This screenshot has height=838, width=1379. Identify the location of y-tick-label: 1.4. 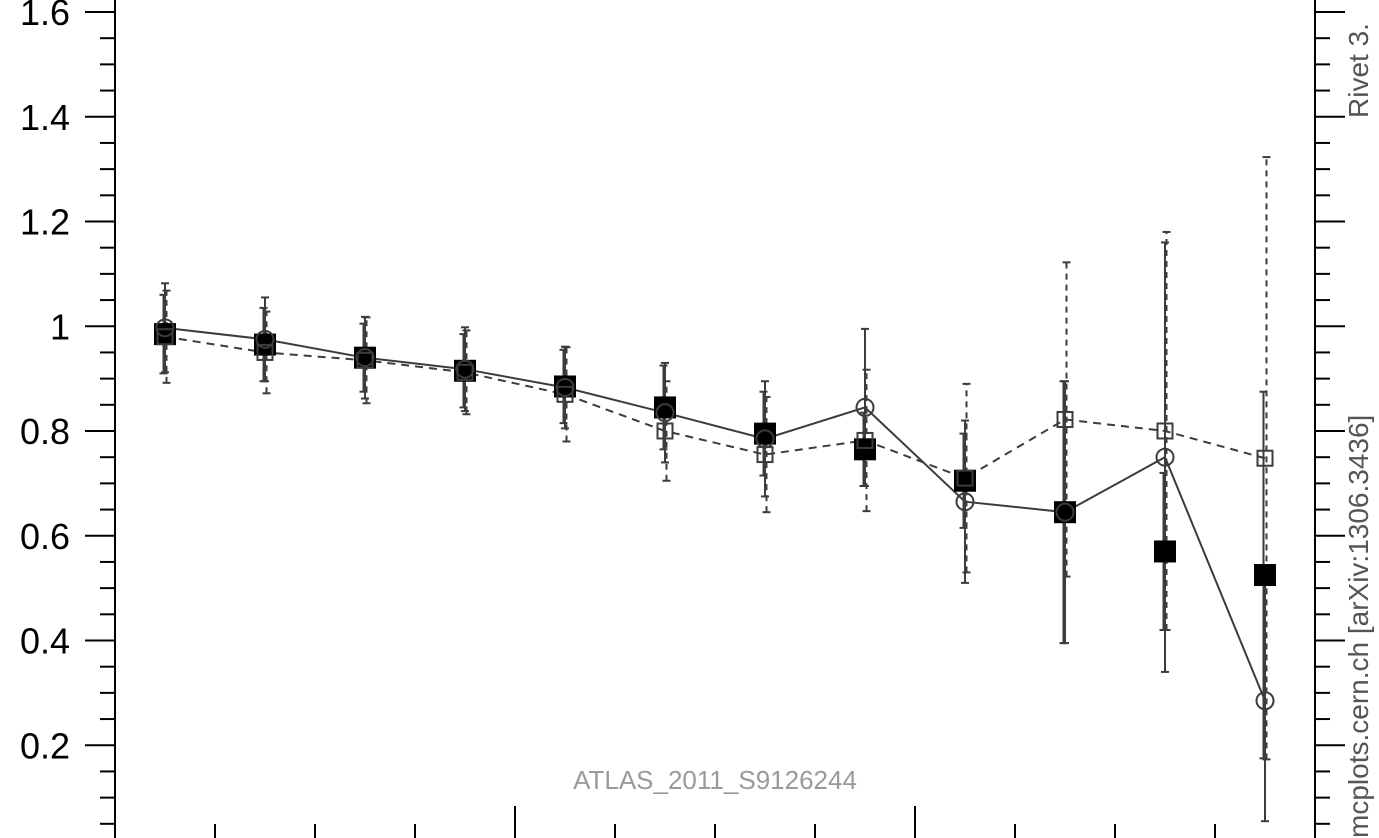
(45, 117).